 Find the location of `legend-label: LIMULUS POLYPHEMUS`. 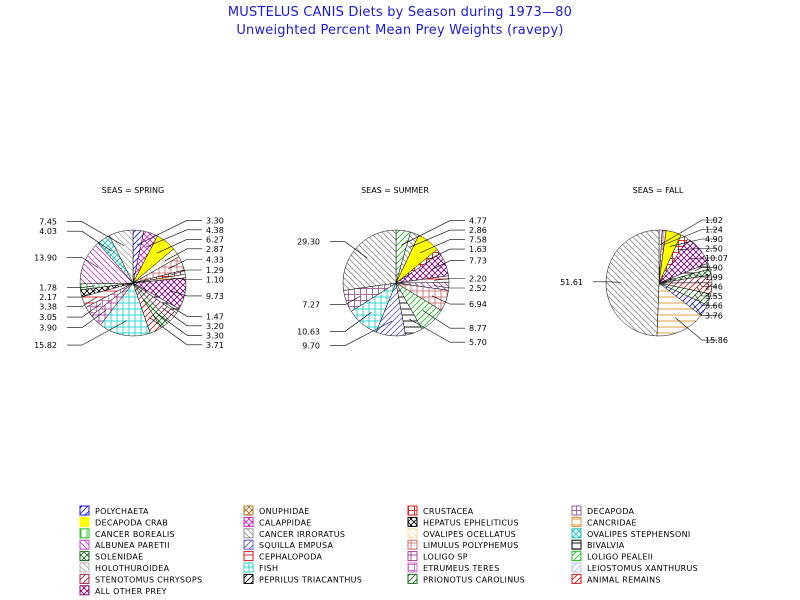

legend-label: LIMULUS POLYPHEMUS is located at coordinates (471, 545).